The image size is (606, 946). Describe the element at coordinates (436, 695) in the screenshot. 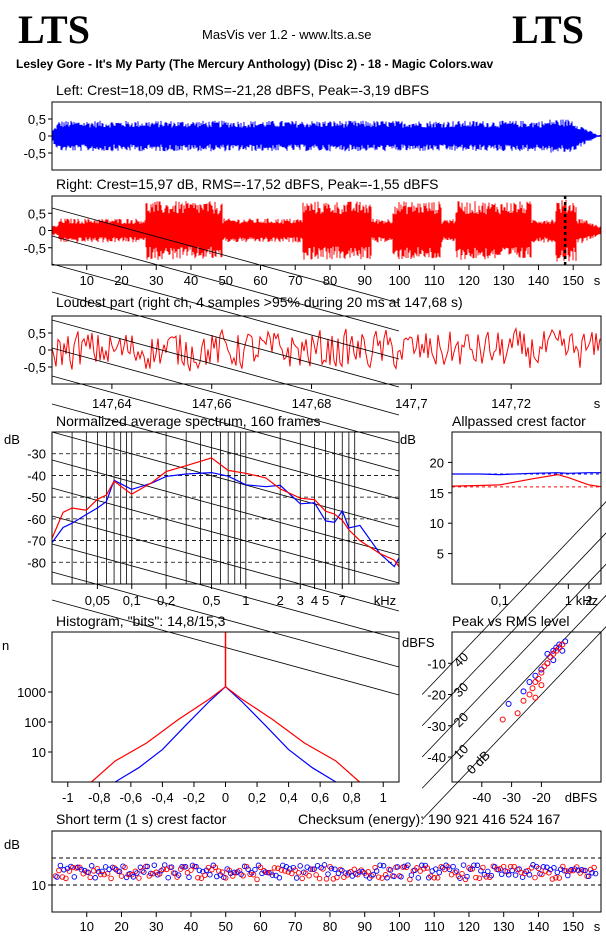

I see `peak-rms-ytick-label: -20` at that location.